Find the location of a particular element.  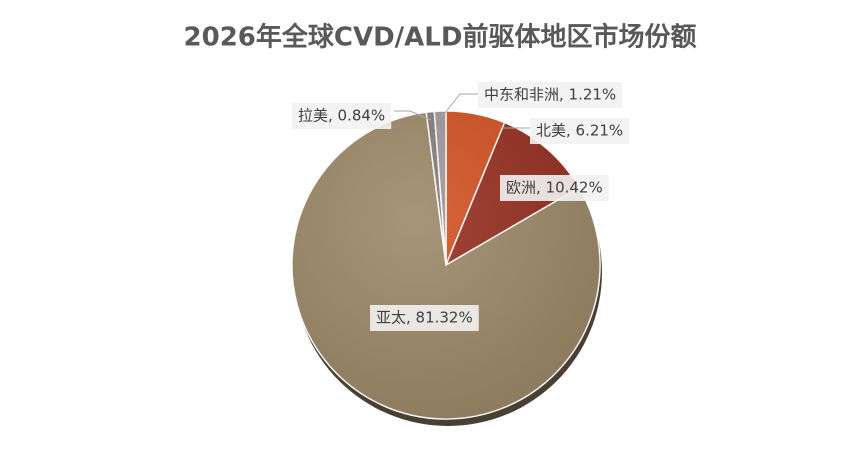

data-label: 拉美, 0.84% is located at coordinates (341, 116).